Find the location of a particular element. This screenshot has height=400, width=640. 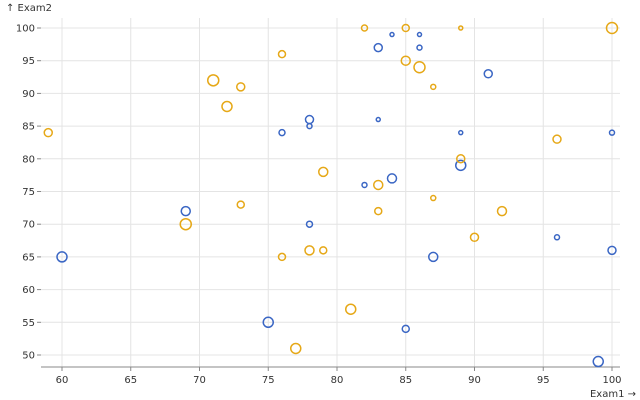

x-tick-label: 100 is located at coordinates (611, 380).